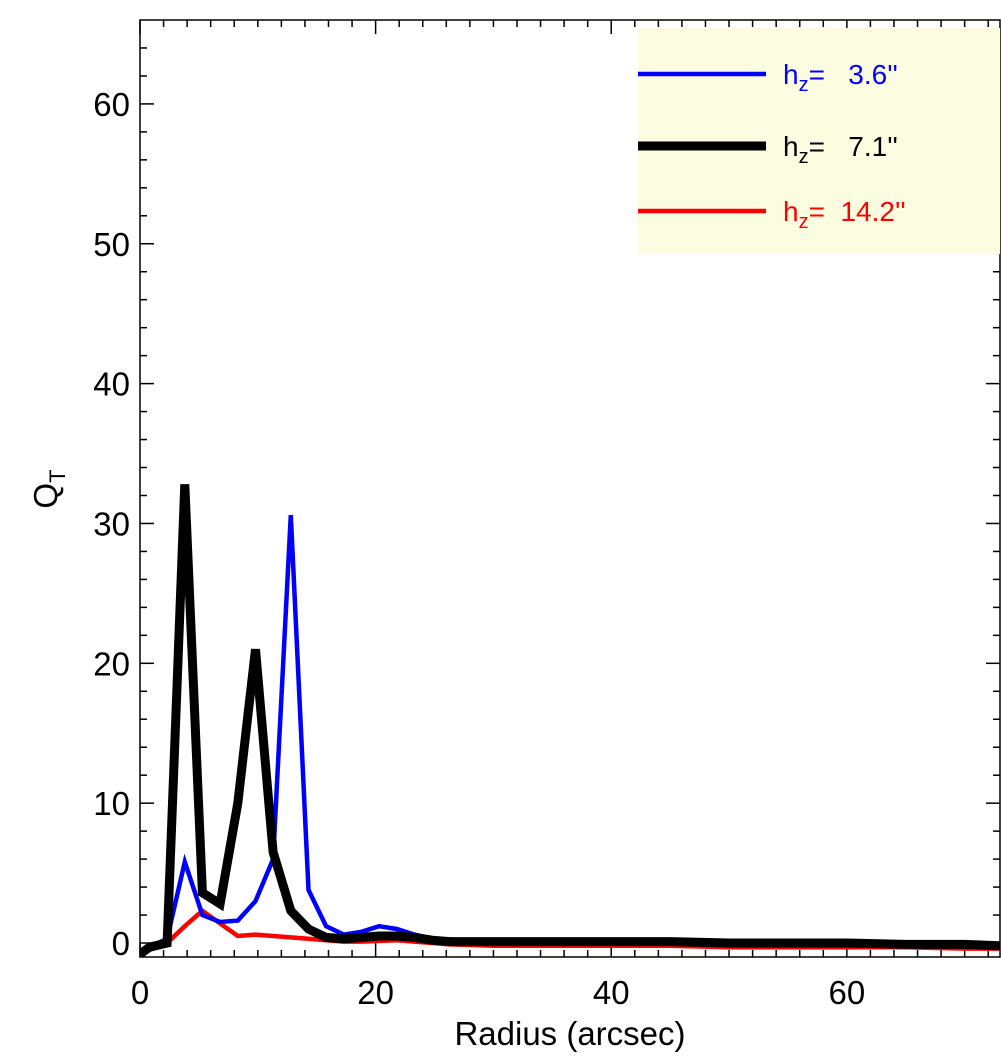 The image size is (1001, 1058). What do you see at coordinates (111, 803) in the screenshot?
I see `y-tick-label: 10` at bounding box center [111, 803].